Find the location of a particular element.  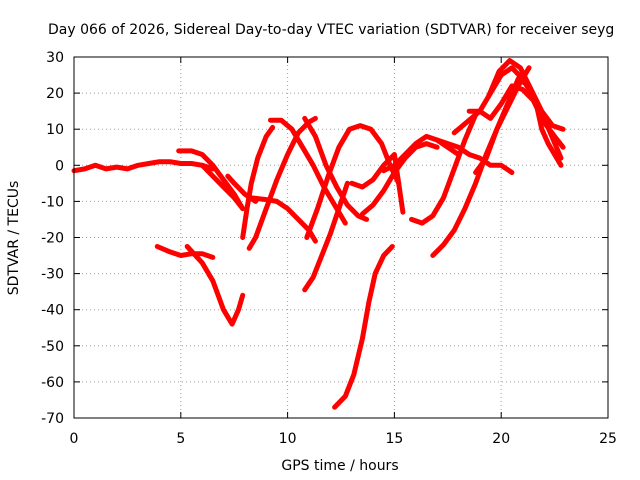

x-tick-label: 10 is located at coordinates (288, 439).